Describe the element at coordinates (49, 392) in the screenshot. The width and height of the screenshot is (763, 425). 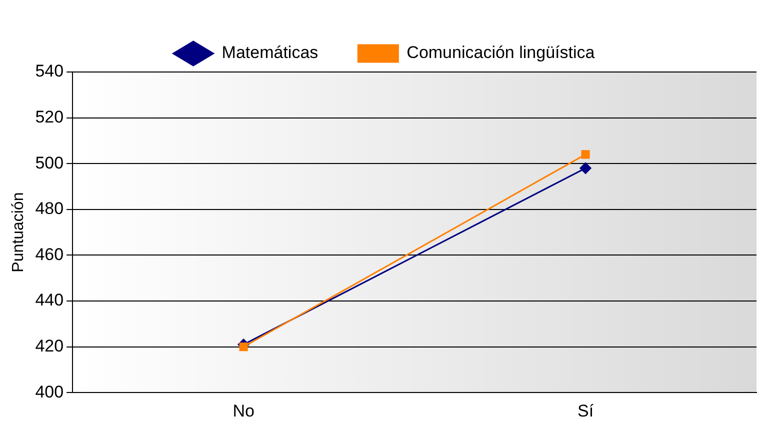
I see `y-tick-label: 400` at that location.